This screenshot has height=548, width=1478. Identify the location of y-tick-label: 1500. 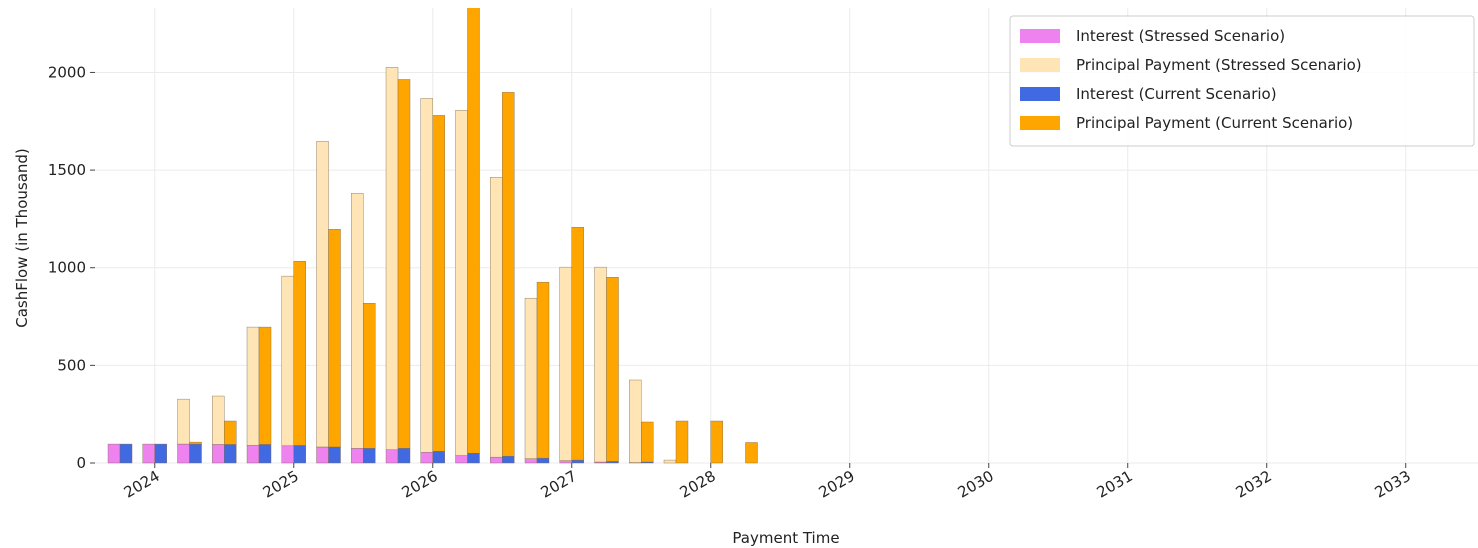
(67, 170).